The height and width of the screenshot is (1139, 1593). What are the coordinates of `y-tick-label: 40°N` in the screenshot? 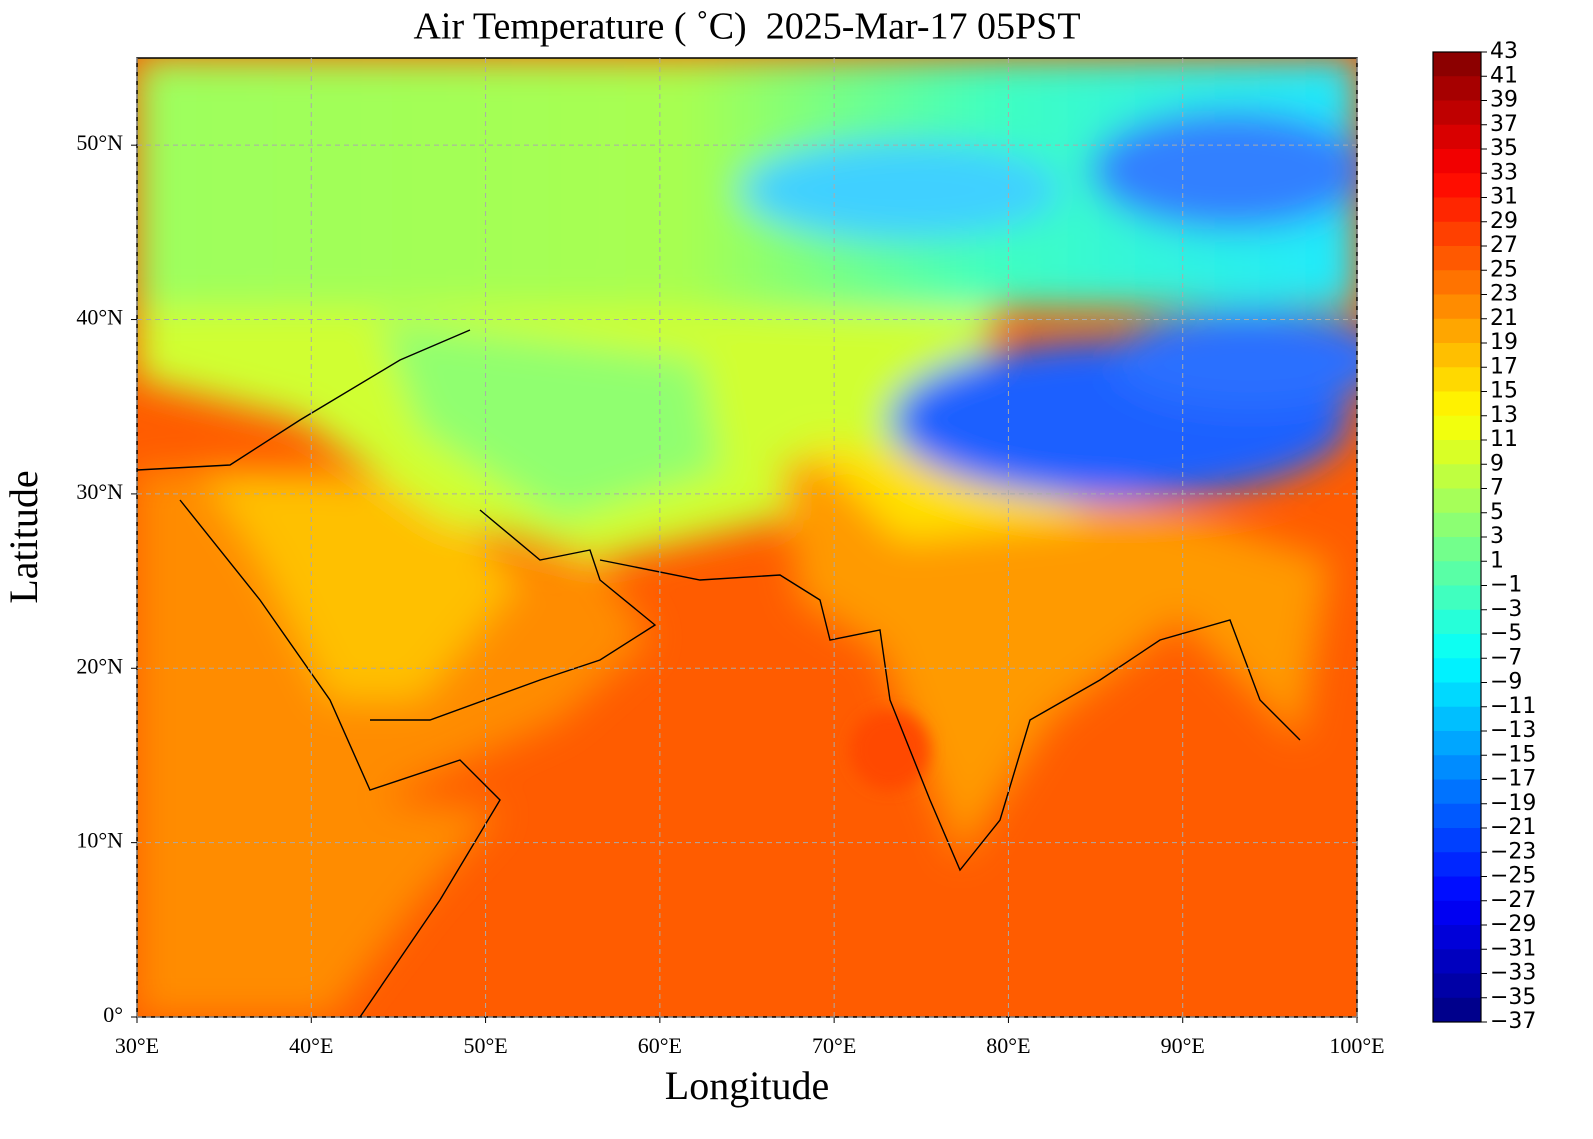 It's located at (99, 317).